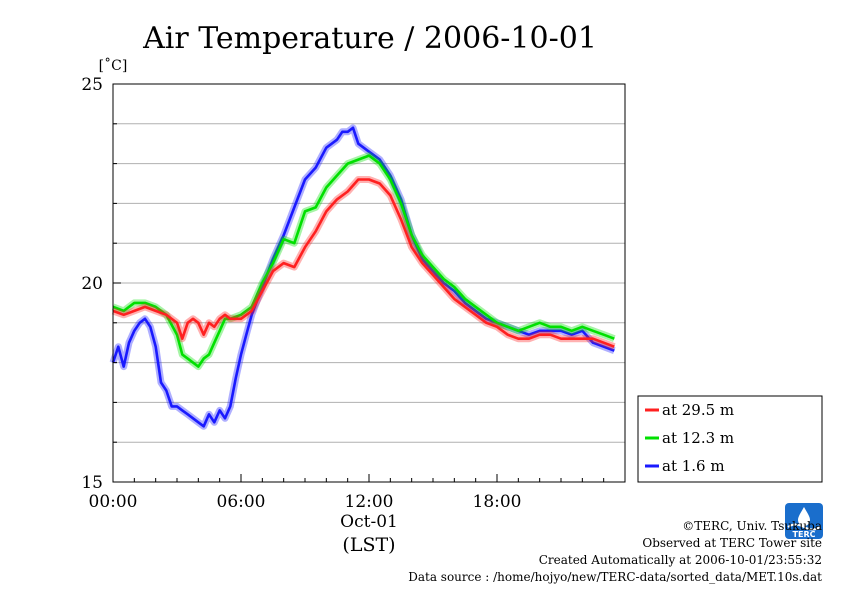 This screenshot has height=595, width=842. What do you see at coordinates (368, 545) in the screenshot?
I see `x-axis-label: (LST)` at bounding box center [368, 545].